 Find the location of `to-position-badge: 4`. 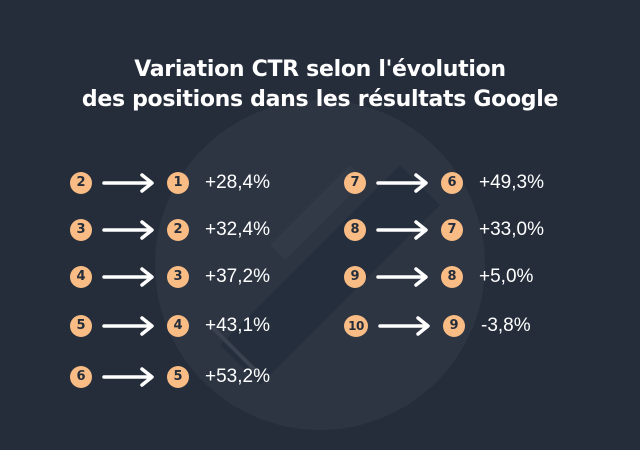

to-position-badge: 4 is located at coordinates (178, 326).